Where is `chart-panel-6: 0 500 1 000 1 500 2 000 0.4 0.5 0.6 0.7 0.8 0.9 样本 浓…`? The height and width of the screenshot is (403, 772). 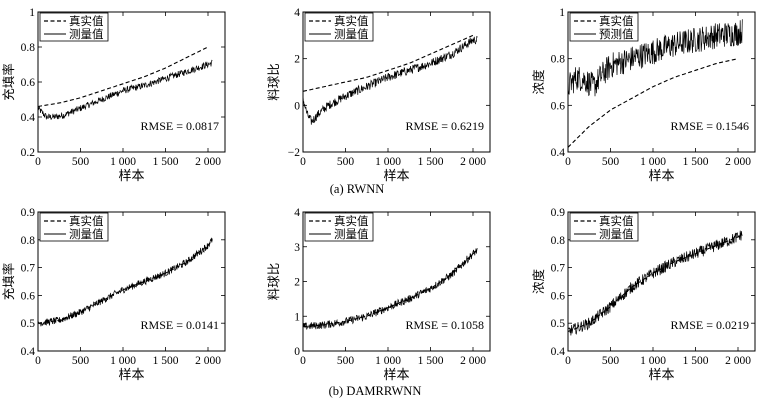
chart-panel-6: 0 500 1 000 1 500 2 000 0.4 0.5 0.6 0.7 0.8 0.9 样本 浓… is located at coordinates (643, 294).